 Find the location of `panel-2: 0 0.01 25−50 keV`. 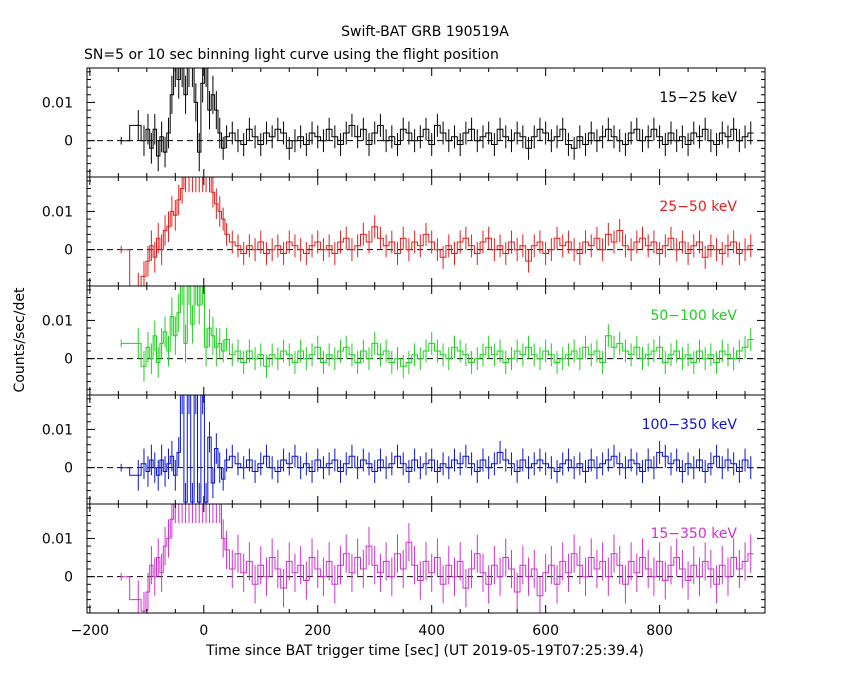

panel-2: 0 0.01 25−50 keV is located at coordinates (404, 231).